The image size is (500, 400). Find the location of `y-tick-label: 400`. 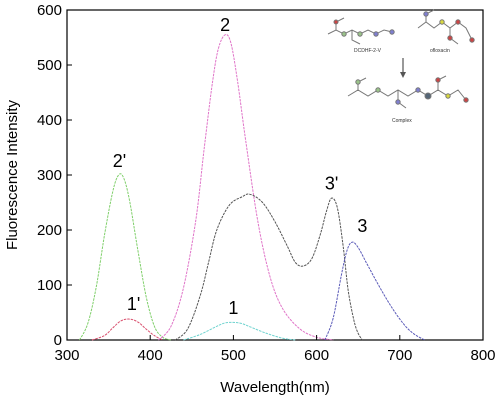

y-tick-label: 400 is located at coordinates (49, 120).